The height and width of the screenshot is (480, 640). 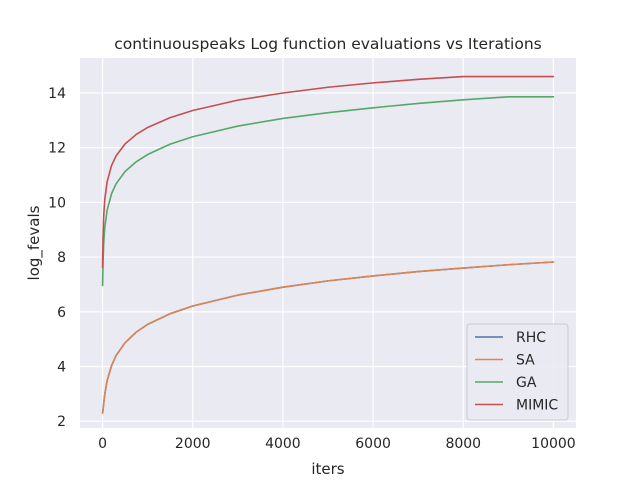 I want to click on y-tick-label: 10, so click(x=57, y=203).